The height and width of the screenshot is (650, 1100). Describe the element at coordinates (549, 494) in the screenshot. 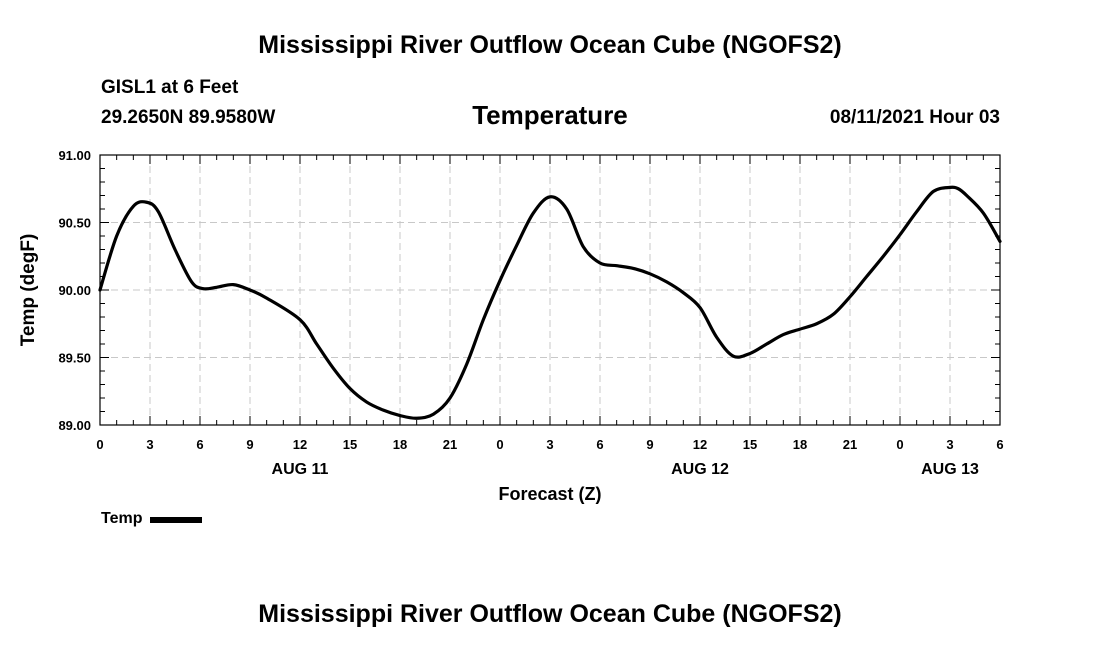

I see `x-axis-label: Forecast (Z)` at that location.